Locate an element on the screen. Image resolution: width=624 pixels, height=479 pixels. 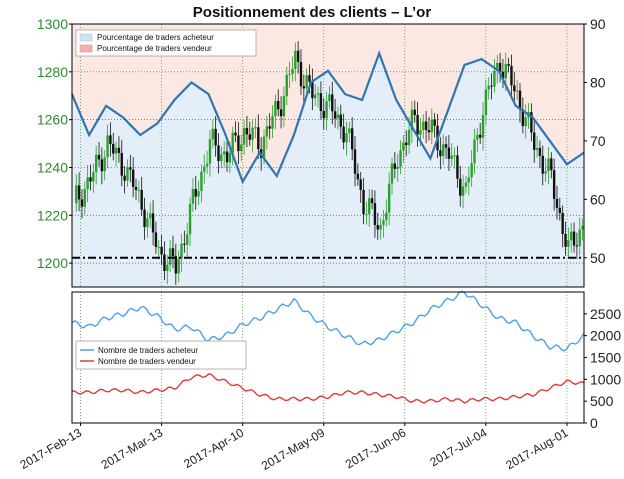
right-tick-label: 50 is located at coordinates (598, 258).